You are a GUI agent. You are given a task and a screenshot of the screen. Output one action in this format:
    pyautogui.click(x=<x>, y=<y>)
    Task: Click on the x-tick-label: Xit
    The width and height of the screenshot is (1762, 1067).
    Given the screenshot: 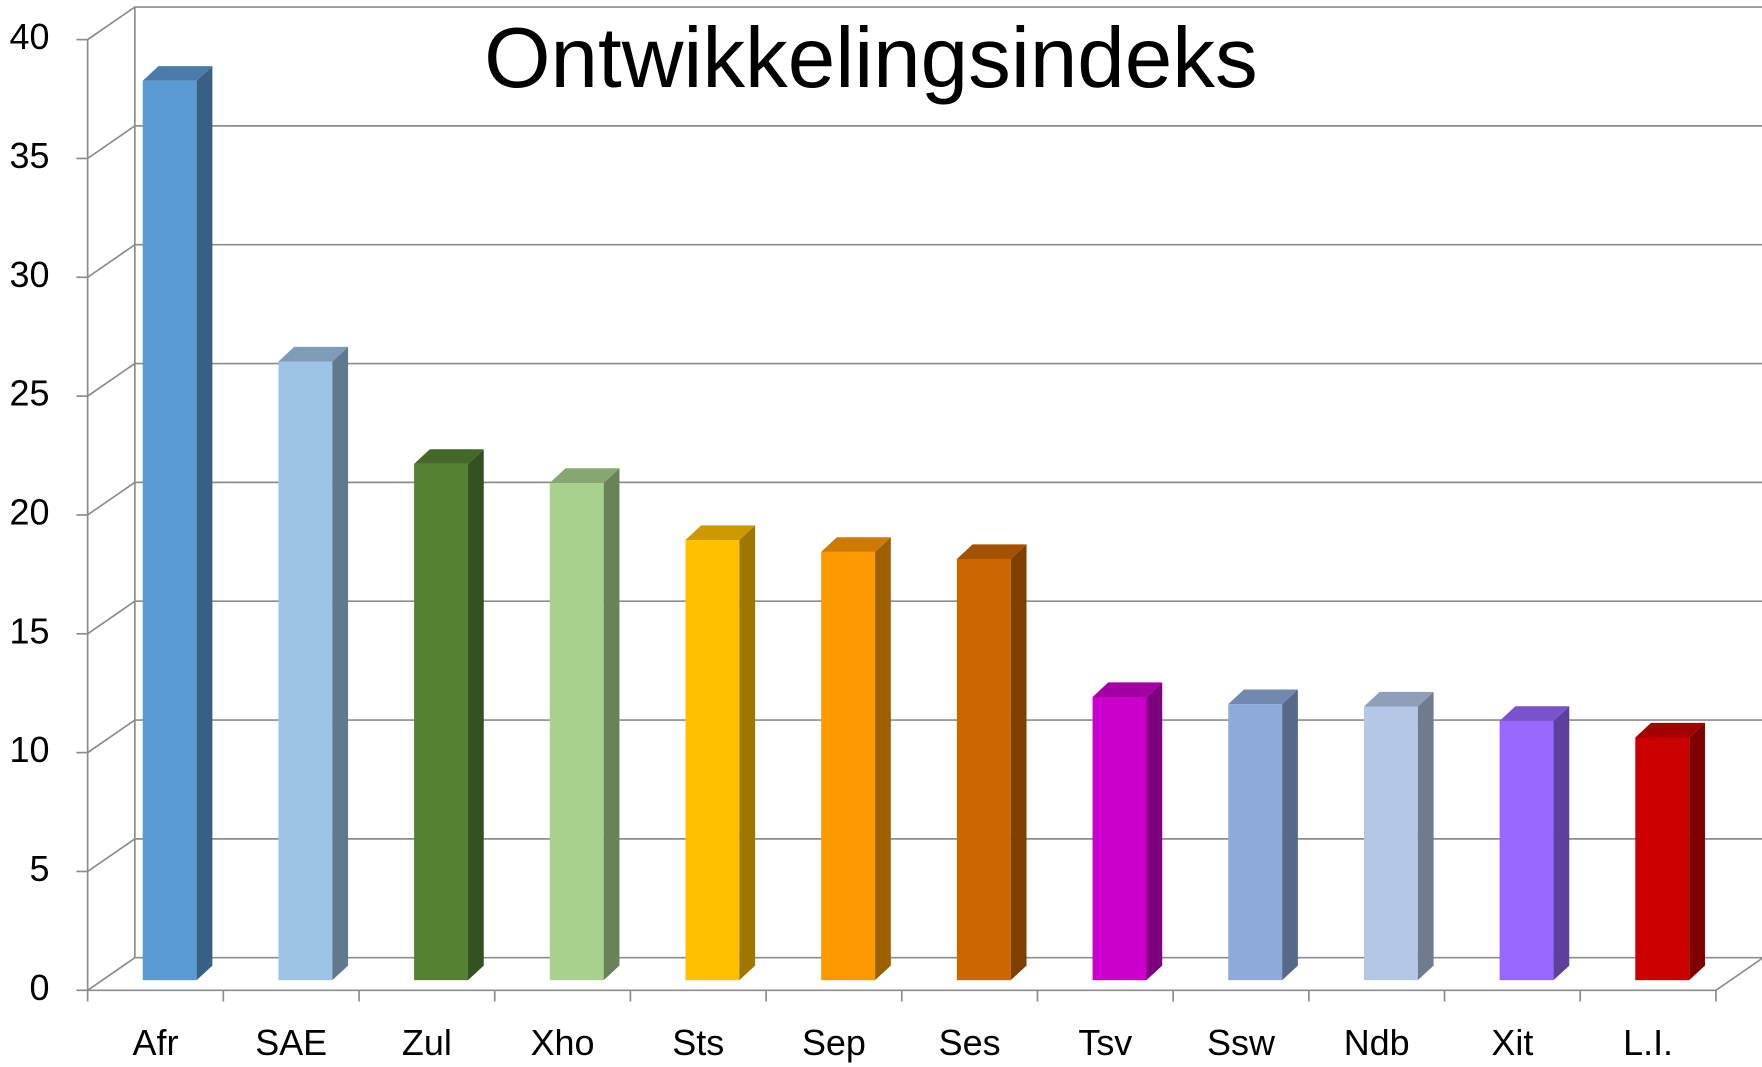 What is the action you would take?
    pyautogui.click(x=1512, y=1042)
    